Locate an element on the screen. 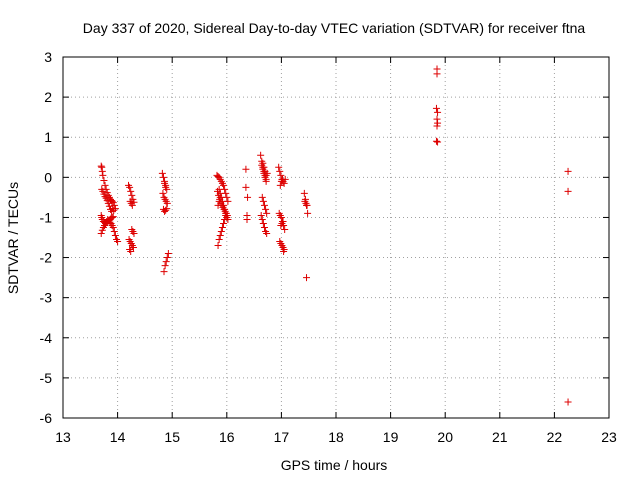  x-tick-label: 21 is located at coordinates (500, 437).